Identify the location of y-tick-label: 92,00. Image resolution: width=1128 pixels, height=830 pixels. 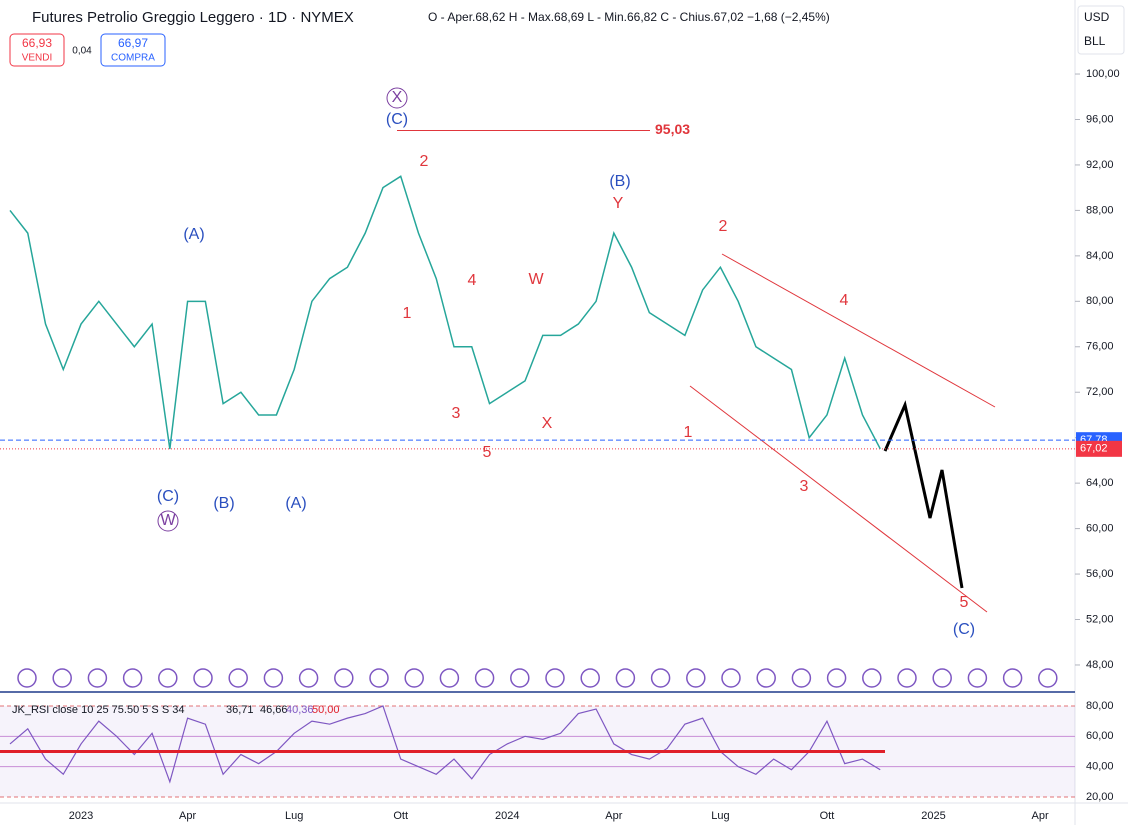
(1100, 165).